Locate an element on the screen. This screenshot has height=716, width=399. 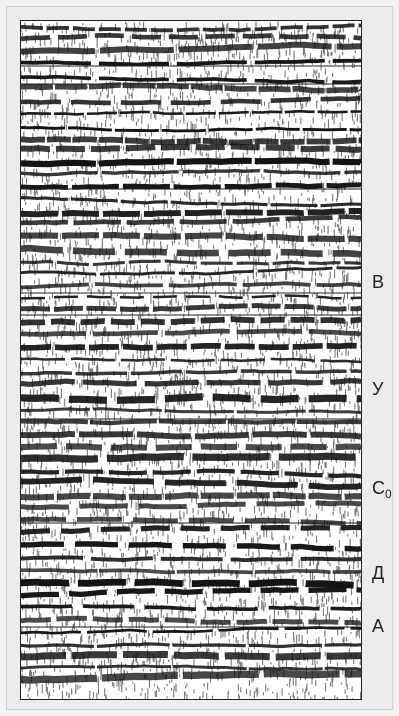
horizon-label-u: У is located at coordinates (377, 389).